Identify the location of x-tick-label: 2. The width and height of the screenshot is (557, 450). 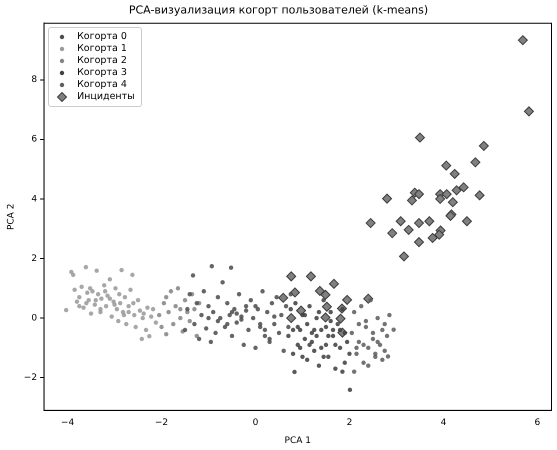
(349, 423).